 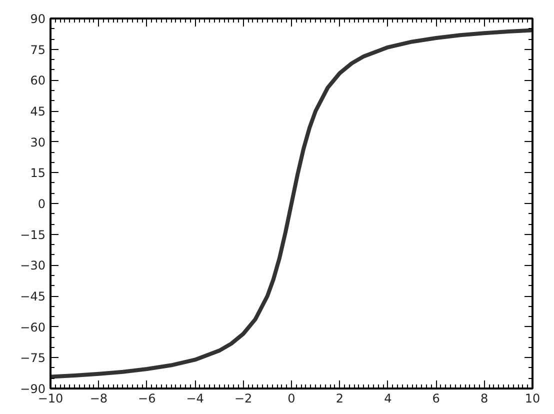 What do you see at coordinates (436, 399) in the screenshot?
I see `x-tick-label: 6` at bounding box center [436, 399].